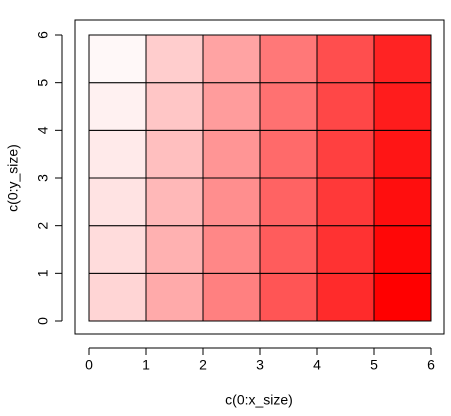 This screenshot has height=416, width=451. I want to click on x-tick-label: 1, so click(146, 365).